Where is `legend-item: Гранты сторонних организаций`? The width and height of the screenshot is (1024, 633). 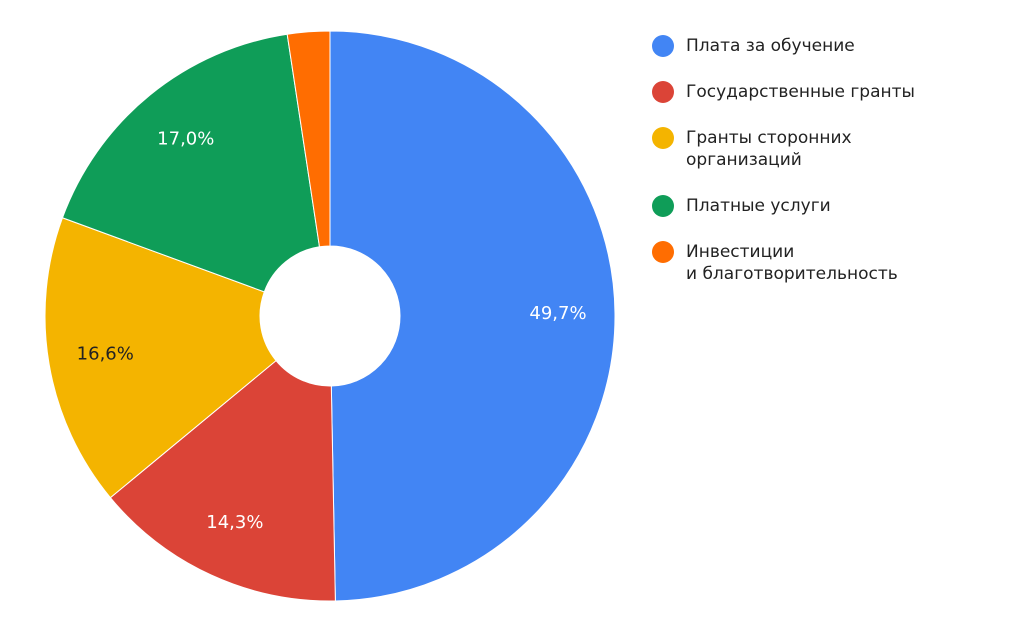 legend-item: Гранты сторонних организаций is located at coordinates (817, 149).